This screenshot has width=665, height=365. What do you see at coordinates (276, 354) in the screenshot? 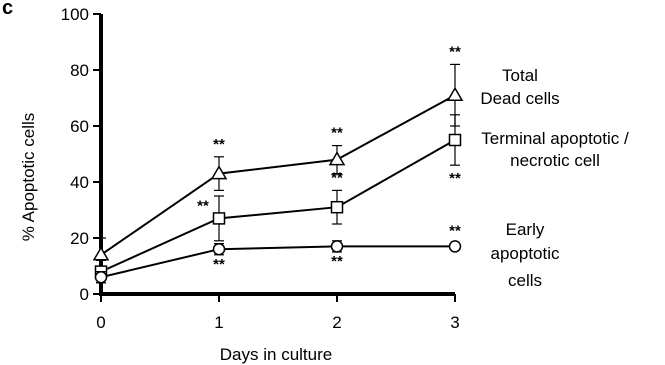
I see `x-axis-label: Days in culture` at bounding box center [276, 354].